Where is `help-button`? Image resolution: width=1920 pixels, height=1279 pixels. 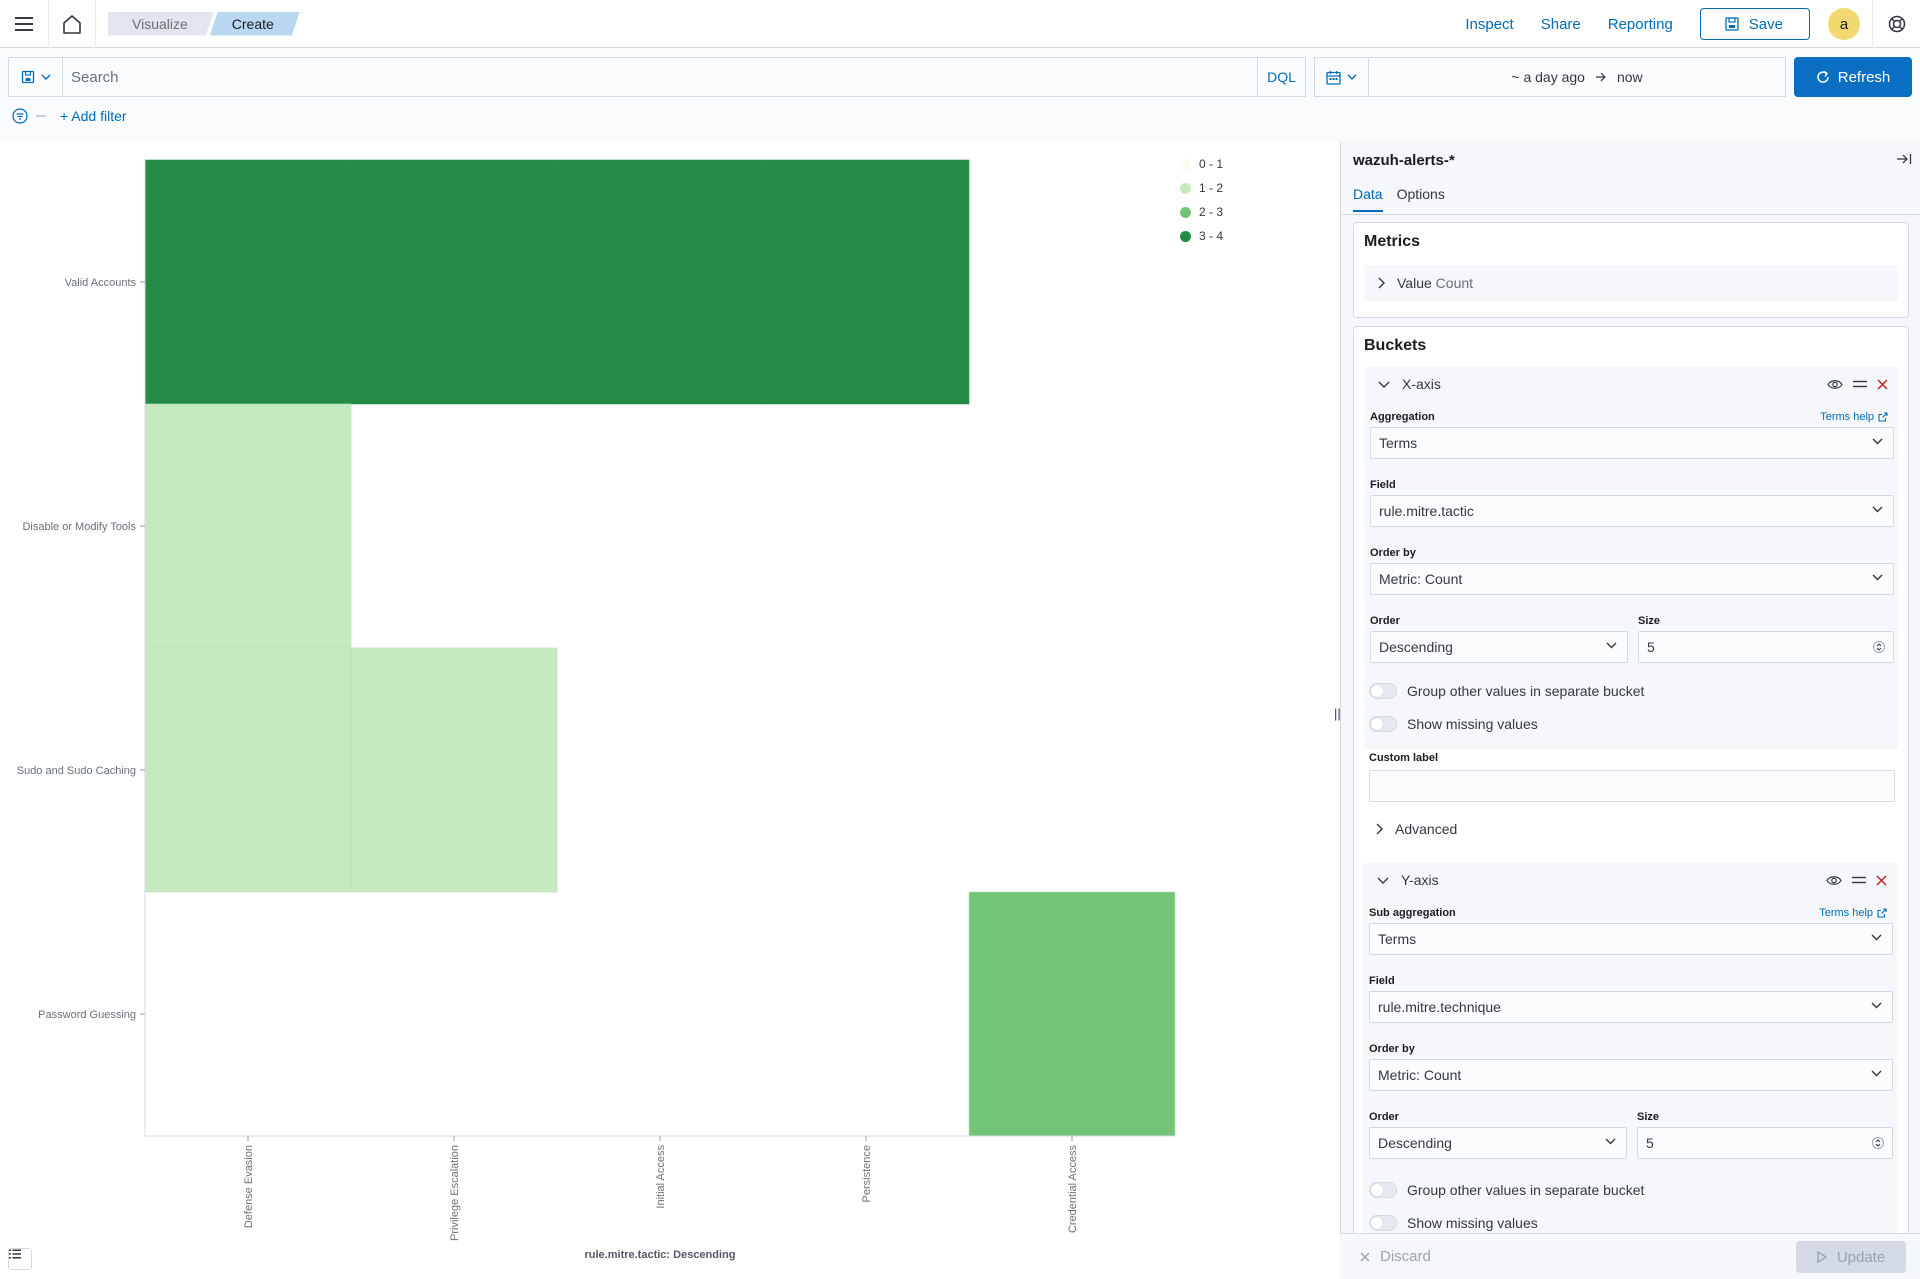 help-button is located at coordinates (1896, 24).